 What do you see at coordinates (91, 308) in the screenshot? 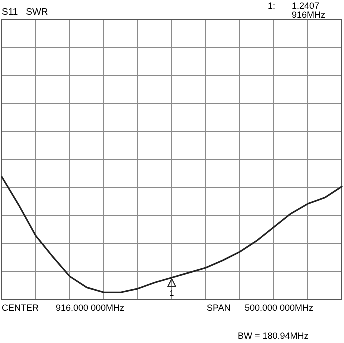
I see `text: 916.000 000MHz` at bounding box center [91, 308].